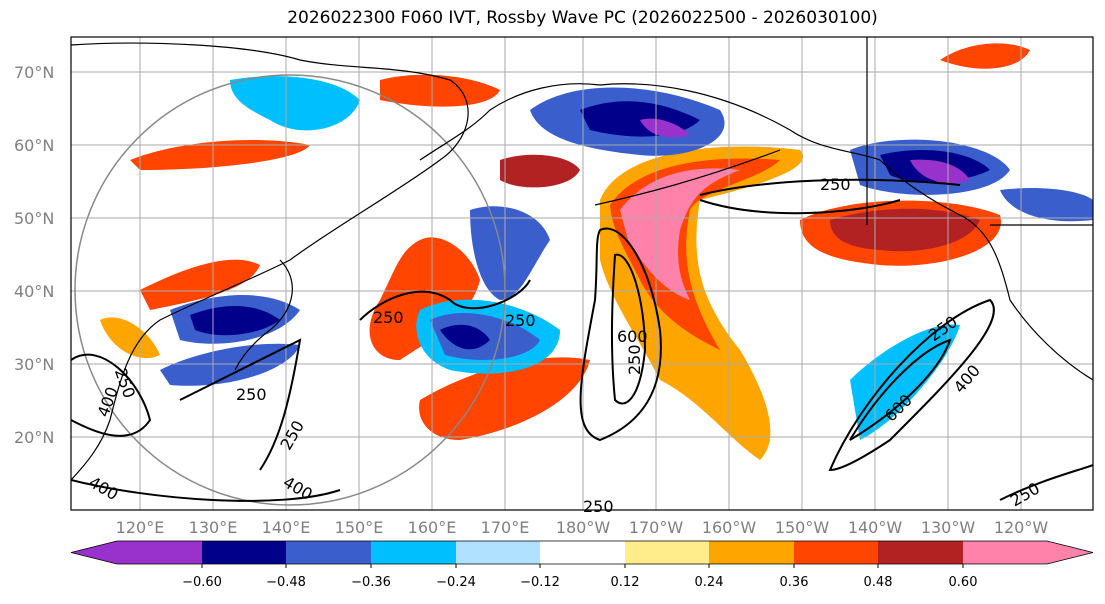  I want to click on contour-label: 600, so click(632, 336).